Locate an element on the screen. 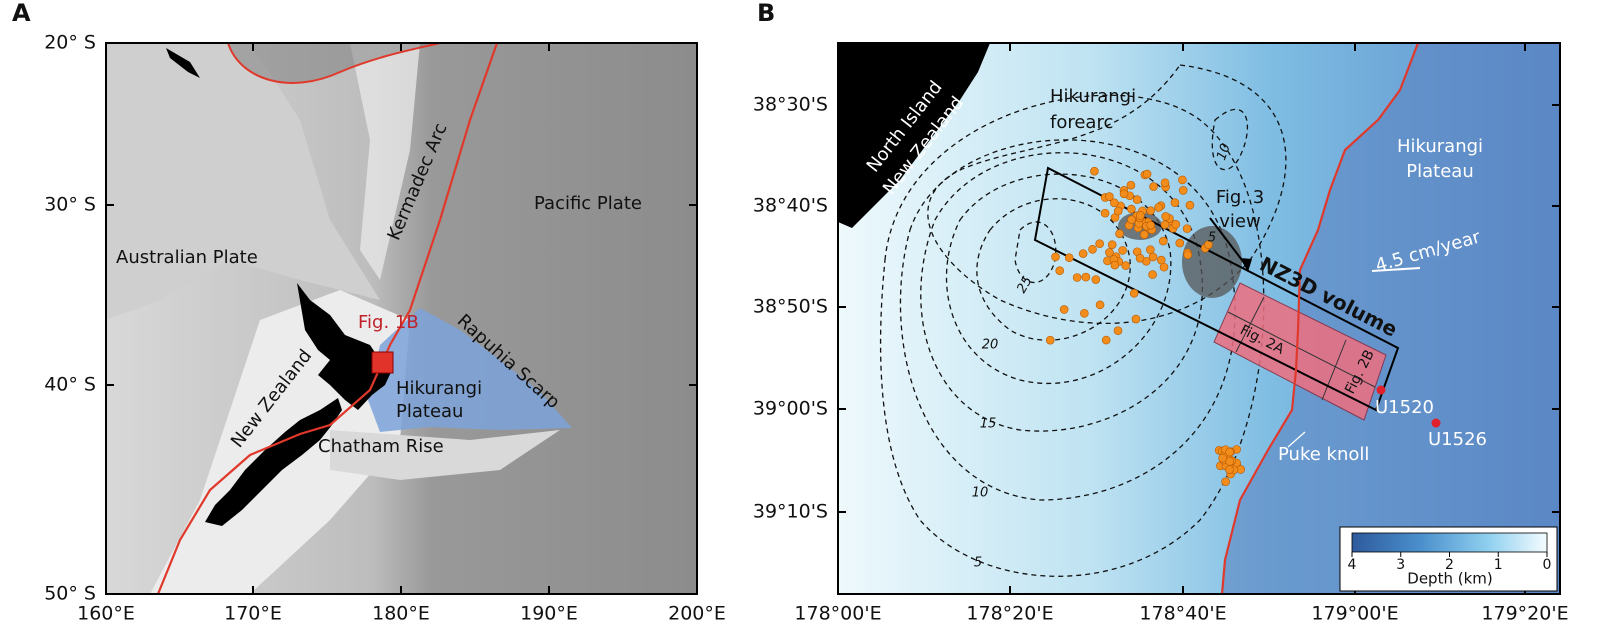 The height and width of the screenshot is (639, 1600). colorbar-tick-label: 0 is located at coordinates (1547, 565).